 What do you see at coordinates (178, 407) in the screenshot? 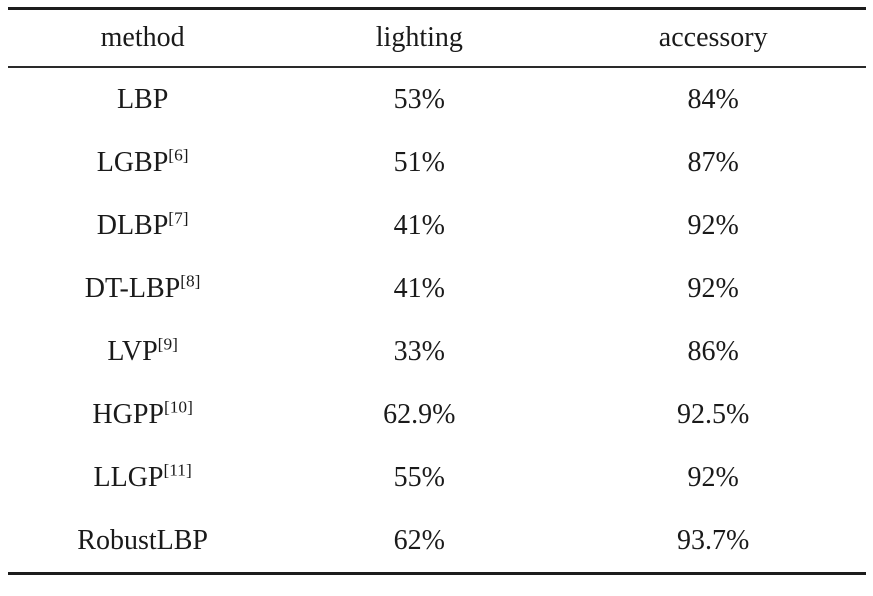
I see `citation-reference: [10]` at bounding box center [178, 407].